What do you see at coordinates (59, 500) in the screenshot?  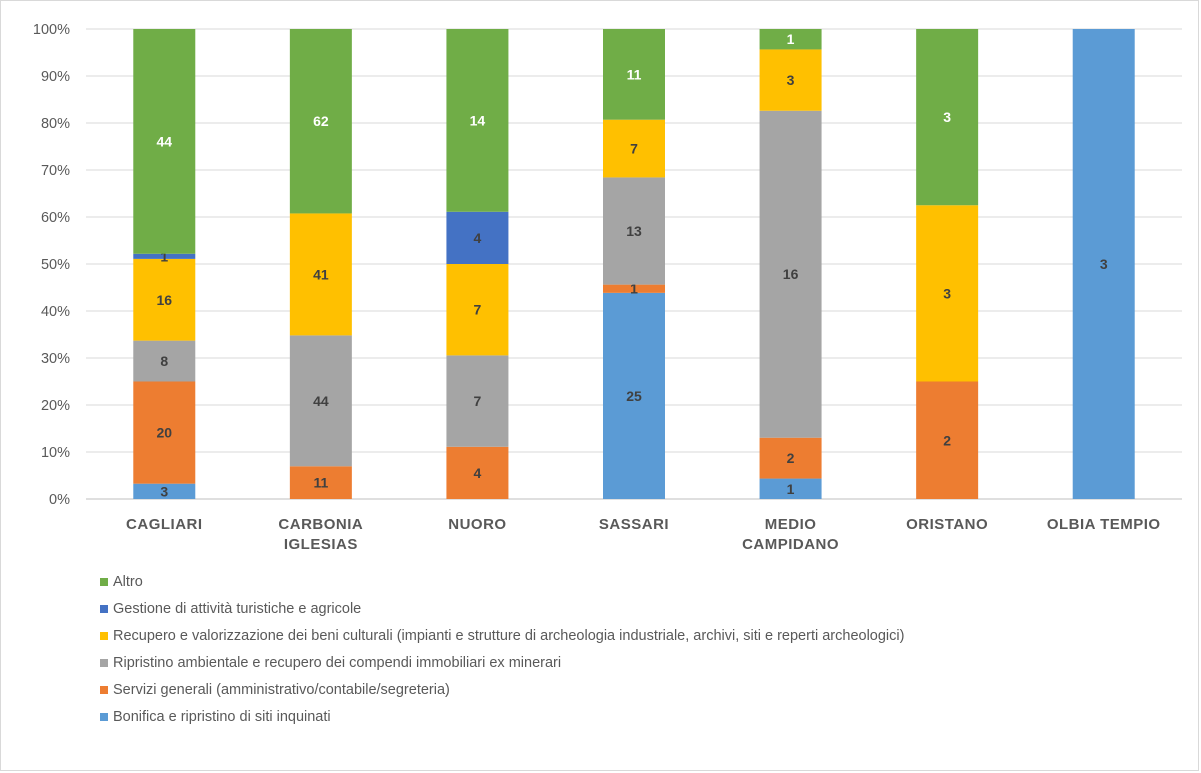 I see `y-tick-label: 0%` at bounding box center [59, 500].